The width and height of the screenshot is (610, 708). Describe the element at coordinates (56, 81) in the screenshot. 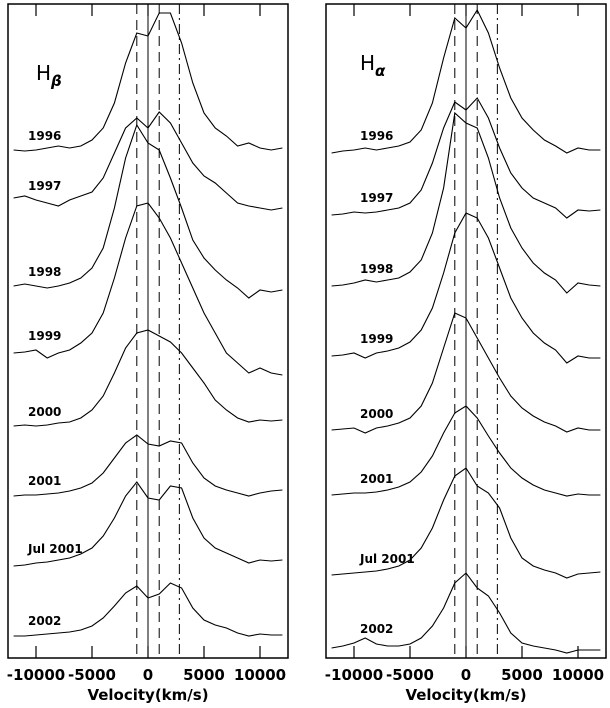

I see `title-subscript: β` at that location.